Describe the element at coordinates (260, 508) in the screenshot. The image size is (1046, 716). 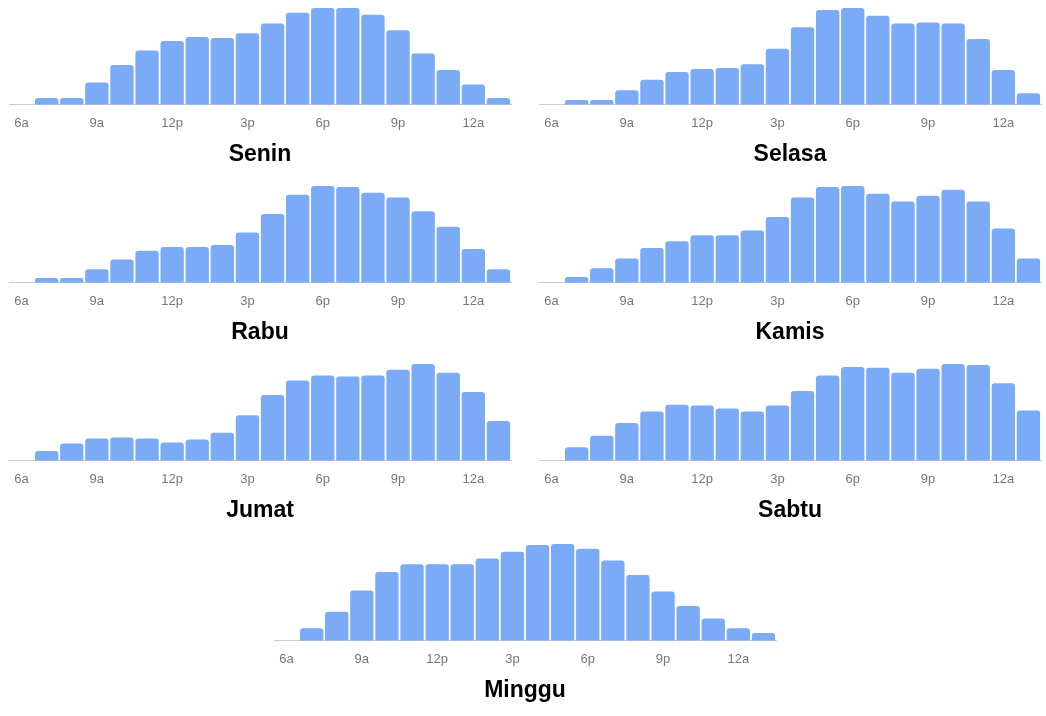
I see `x-axis-title: Jumat` at that location.